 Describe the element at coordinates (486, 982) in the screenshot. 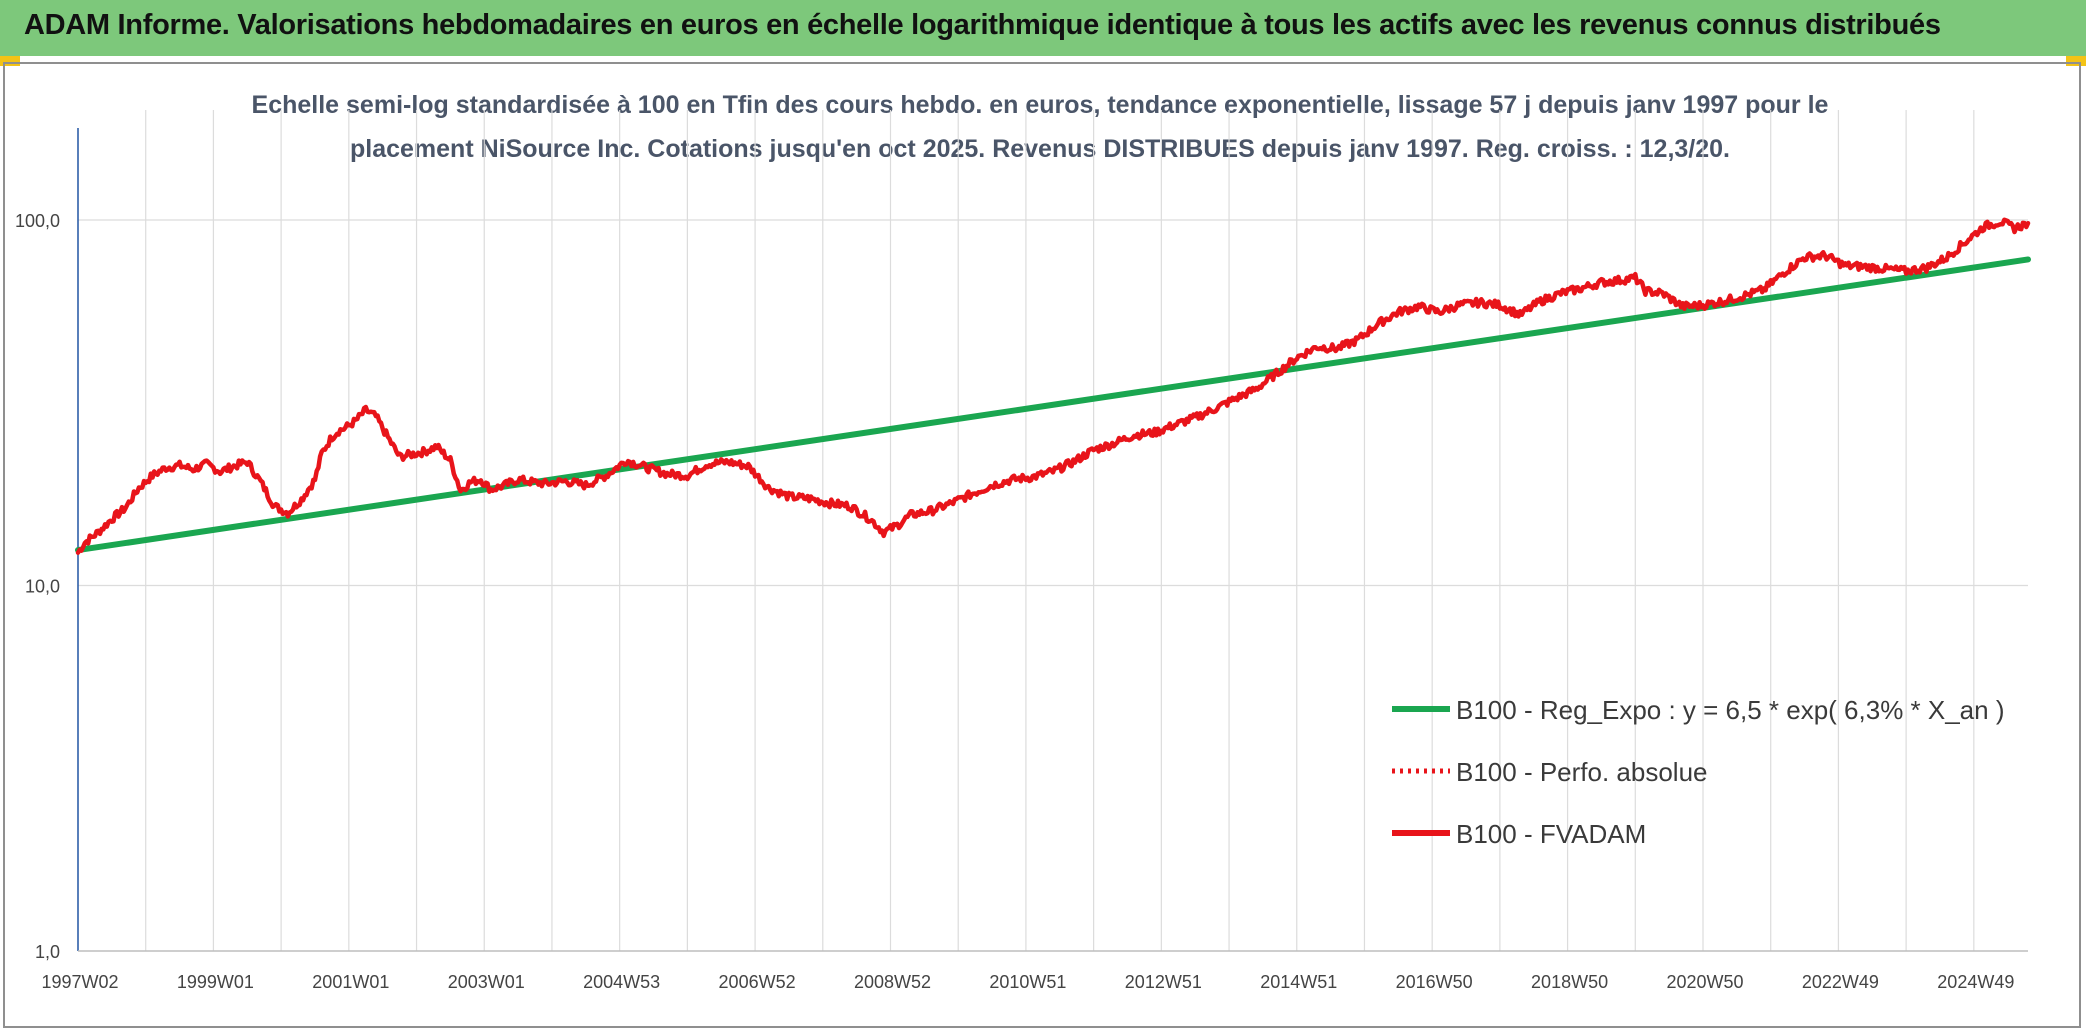

I see `x-tick-label-2003W01: 2003W01` at that location.